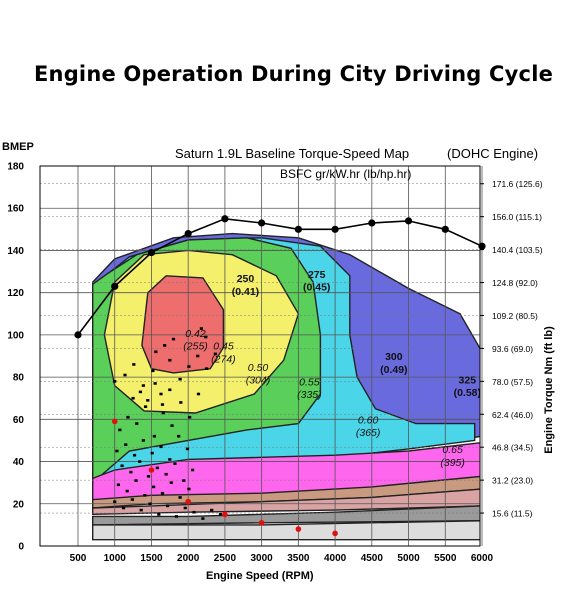  Describe the element at coordinates (21, 547) in the screenshot. I see `y-tick-label: 0` at that location.